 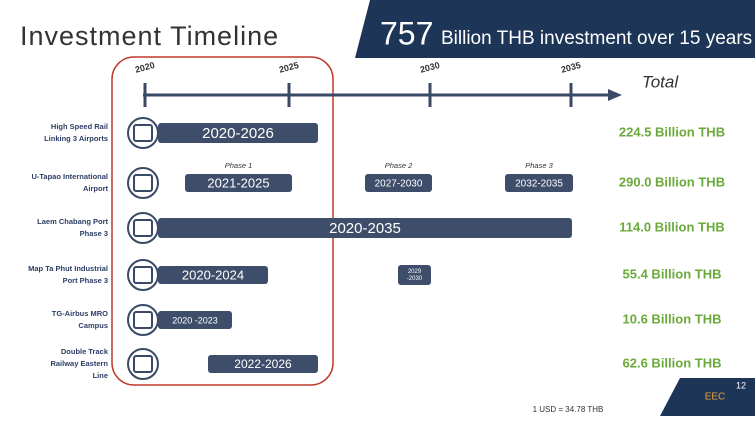 What do you see at coordinates (72, 221) in the screenshot?
I see `row-label: Laem Chabang Port` at bounding box center [72, 221].